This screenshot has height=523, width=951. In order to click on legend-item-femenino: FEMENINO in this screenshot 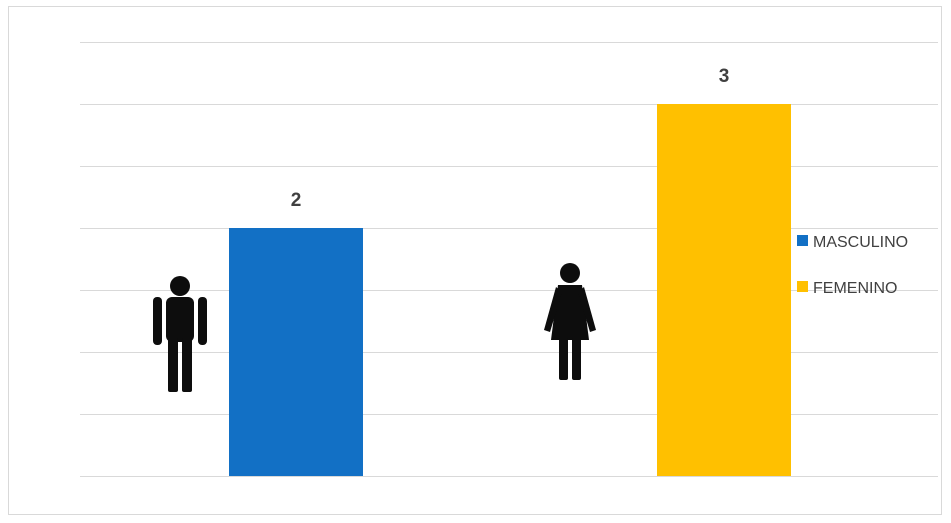, I will do `click(847, 288)`.